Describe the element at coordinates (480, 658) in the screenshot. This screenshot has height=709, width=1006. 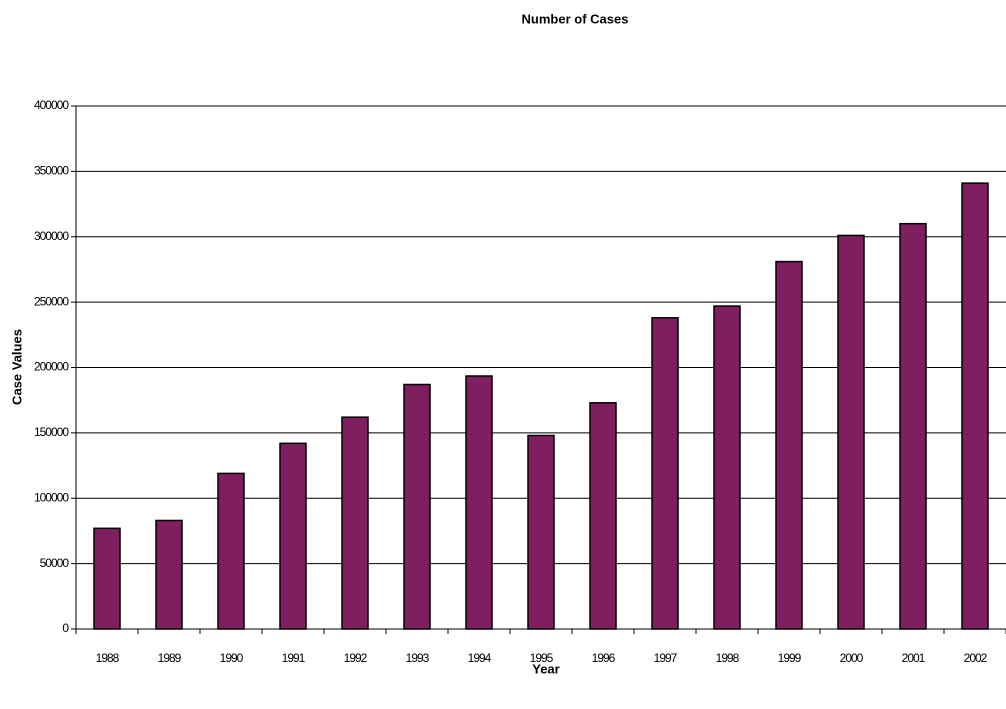
I see `x-tick-label: 1994` at that location.